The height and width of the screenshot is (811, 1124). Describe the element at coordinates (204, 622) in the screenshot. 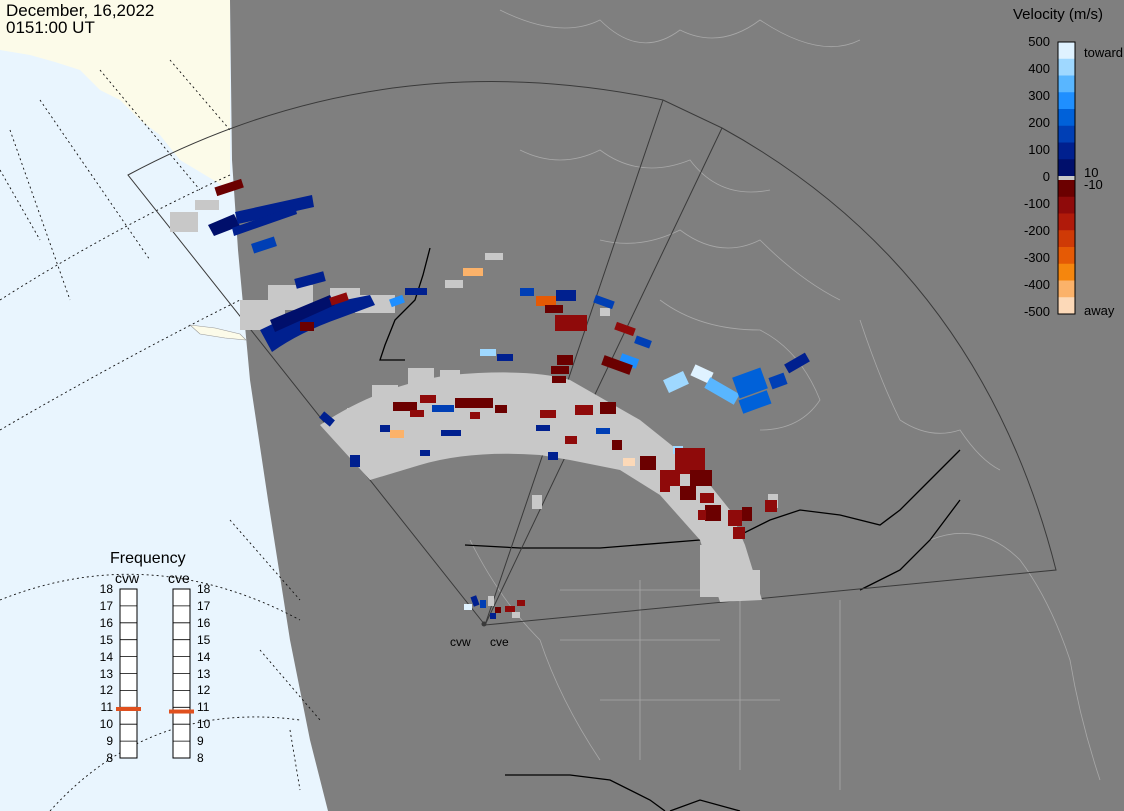

I see `frequency-scale-label-right: 16` at that location.